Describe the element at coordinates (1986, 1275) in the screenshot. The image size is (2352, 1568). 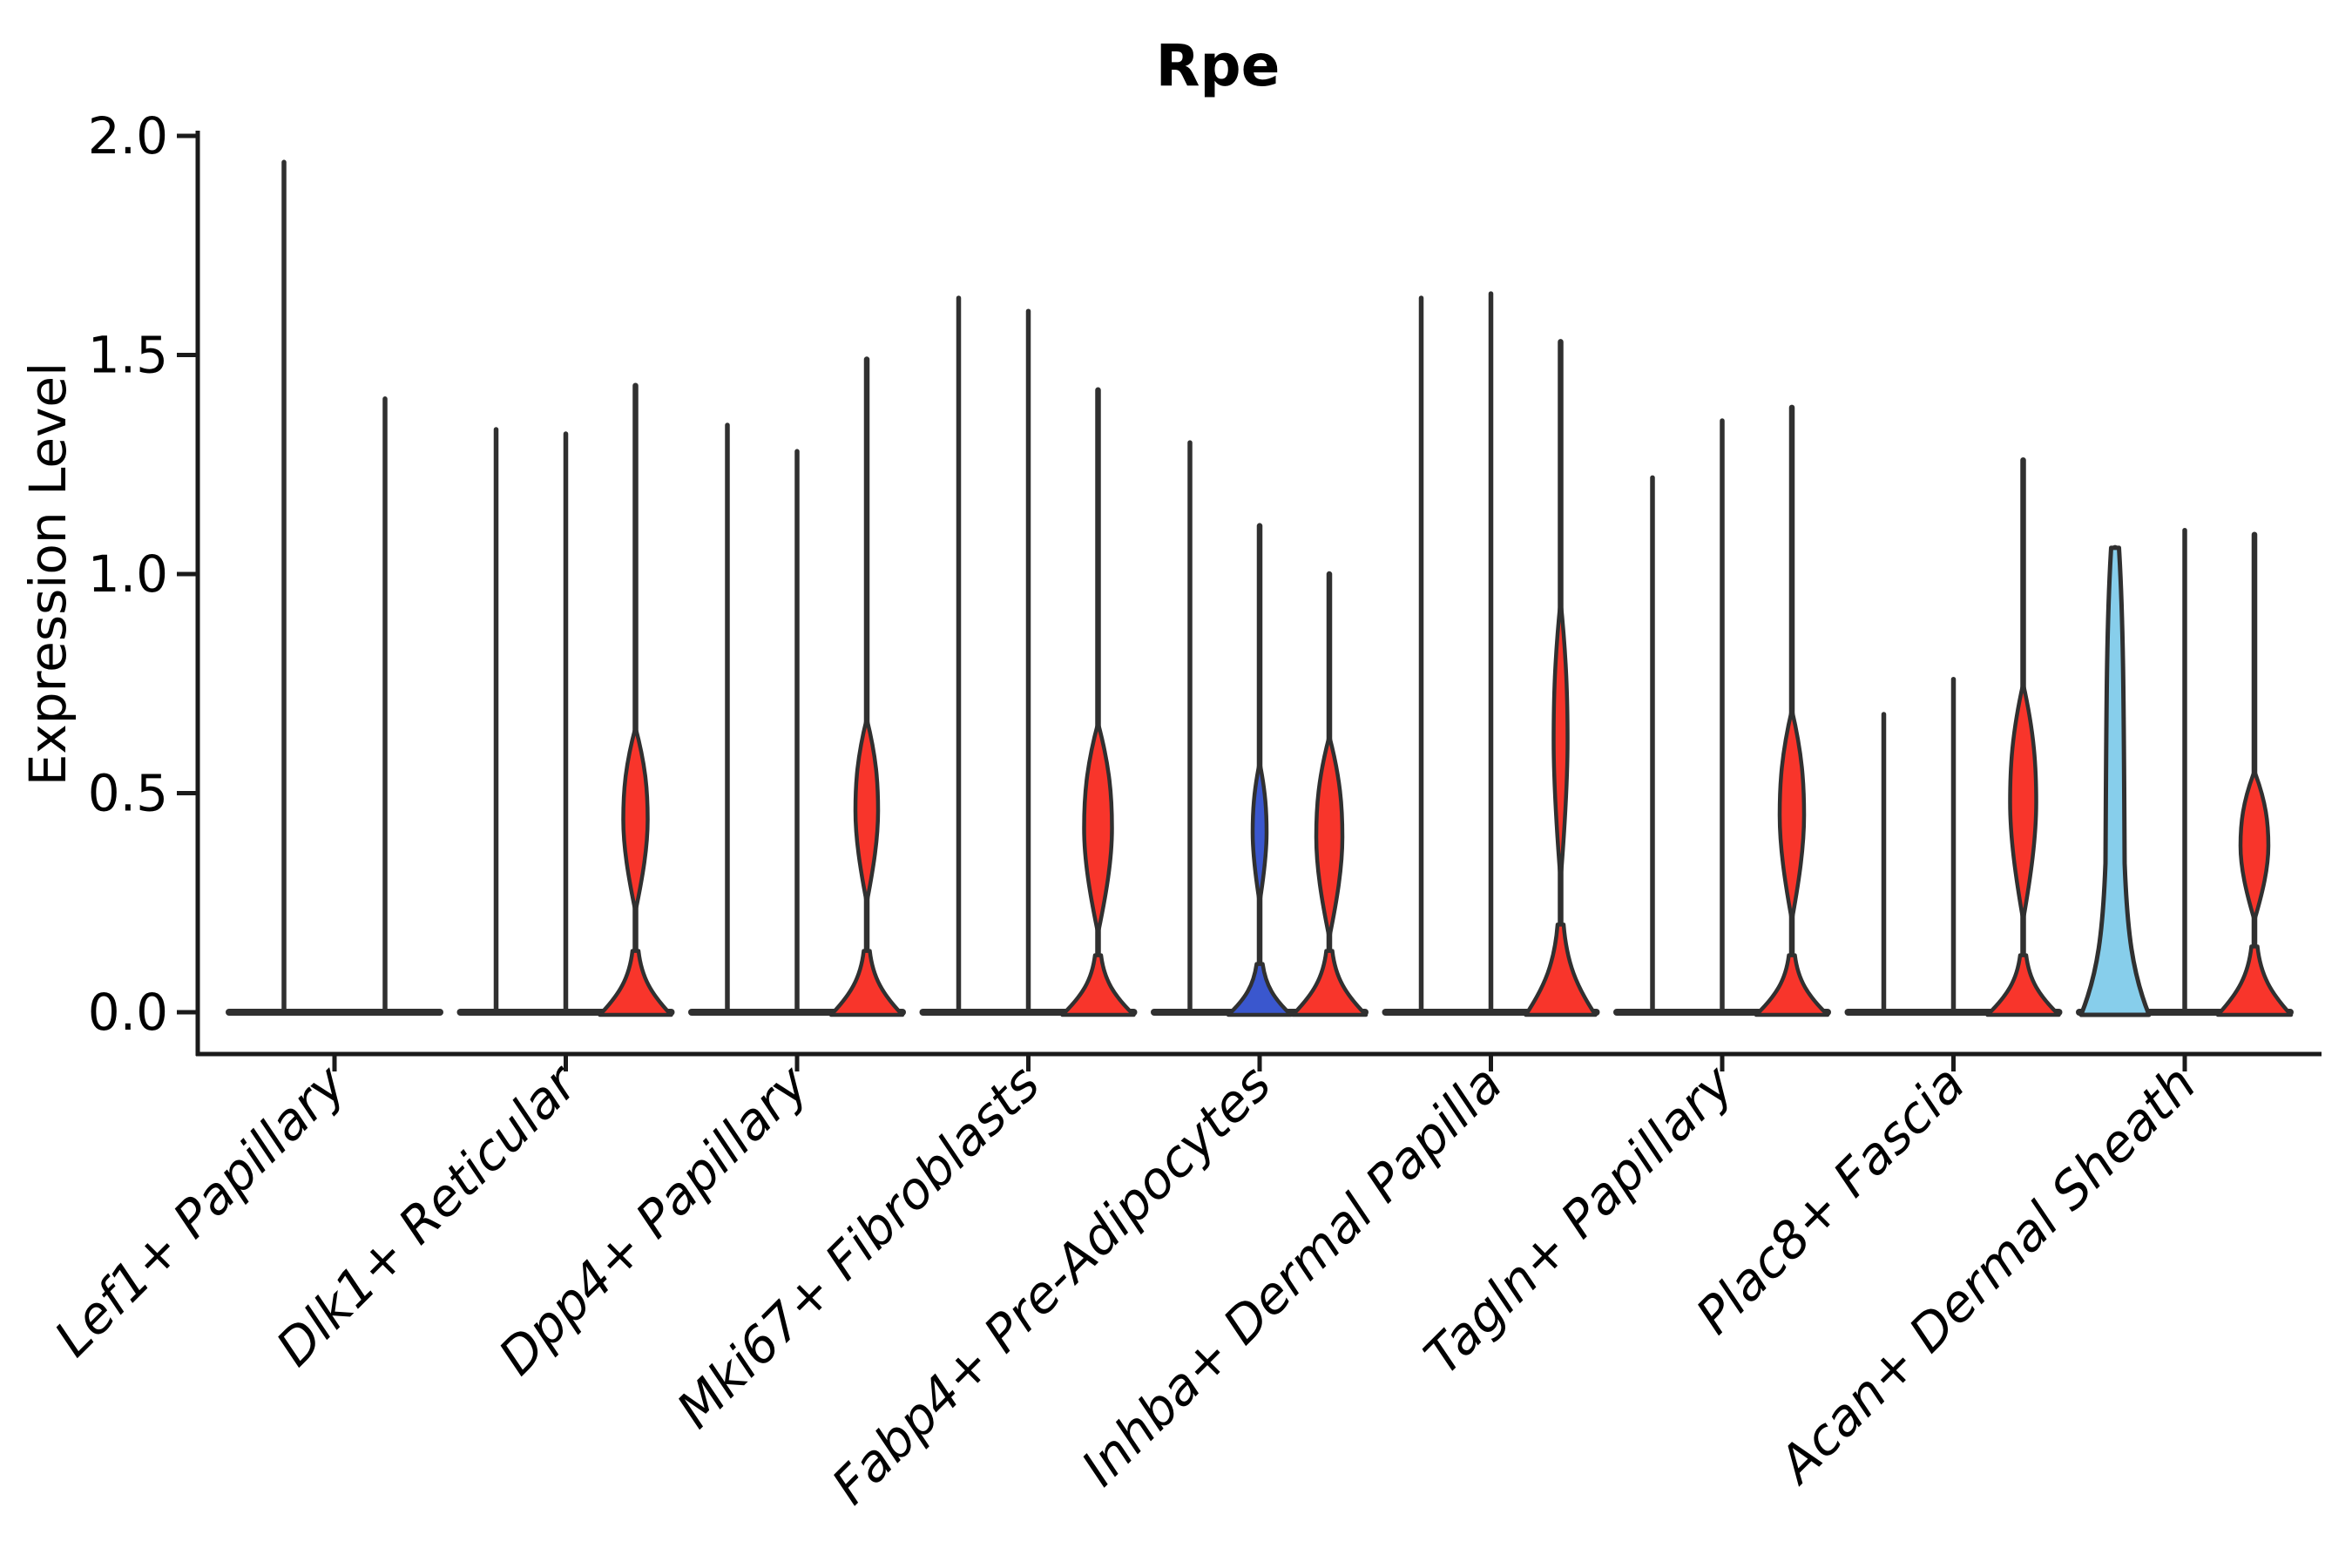
I see `category-label: Acan+ Dermal Sheath` at that location.